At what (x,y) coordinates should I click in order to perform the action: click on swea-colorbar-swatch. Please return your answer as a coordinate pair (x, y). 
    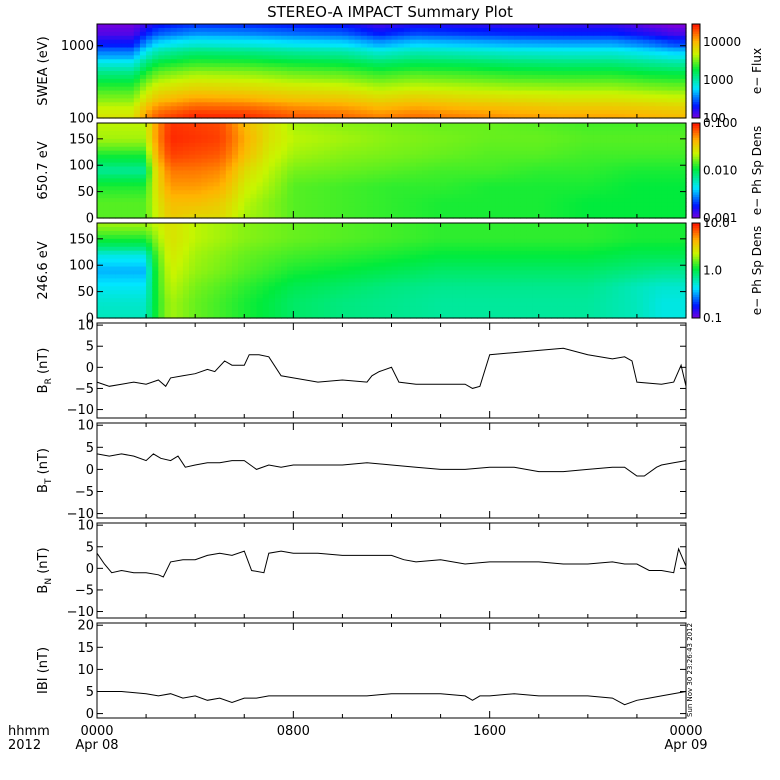
    Looking at the image, I should click on (696, 32).